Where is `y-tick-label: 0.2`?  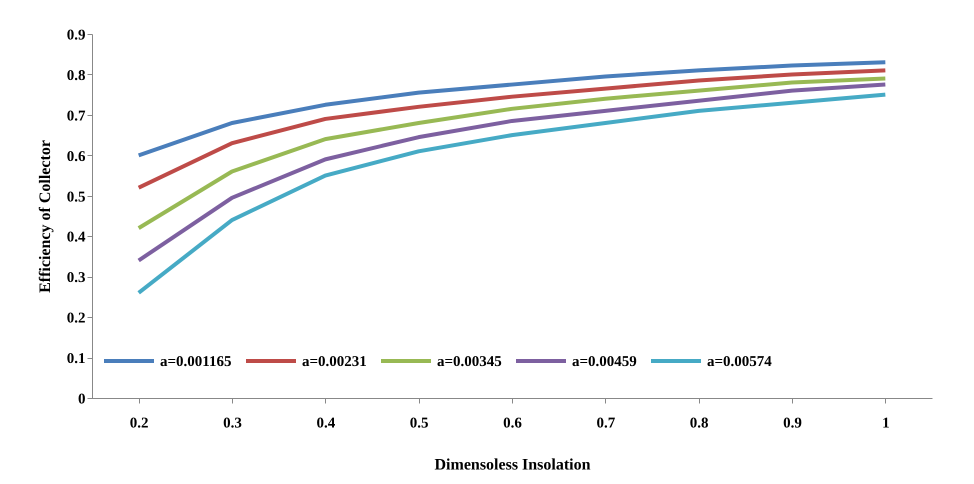
y-tick-label: 0.2 is located at coordinates (76, 318).